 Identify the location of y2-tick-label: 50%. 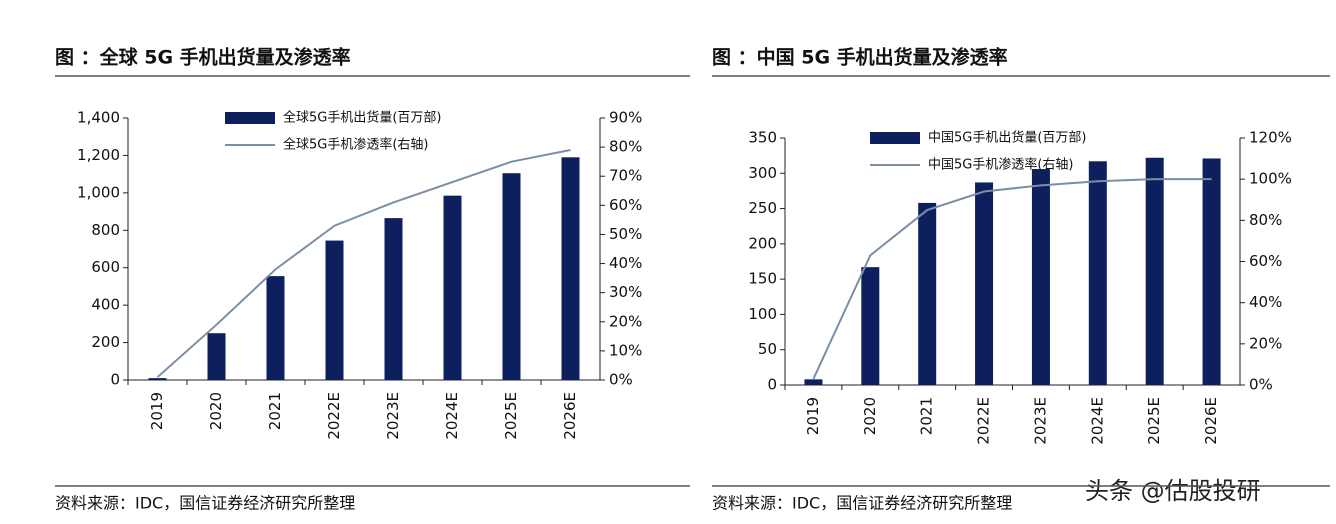
(625, 234).